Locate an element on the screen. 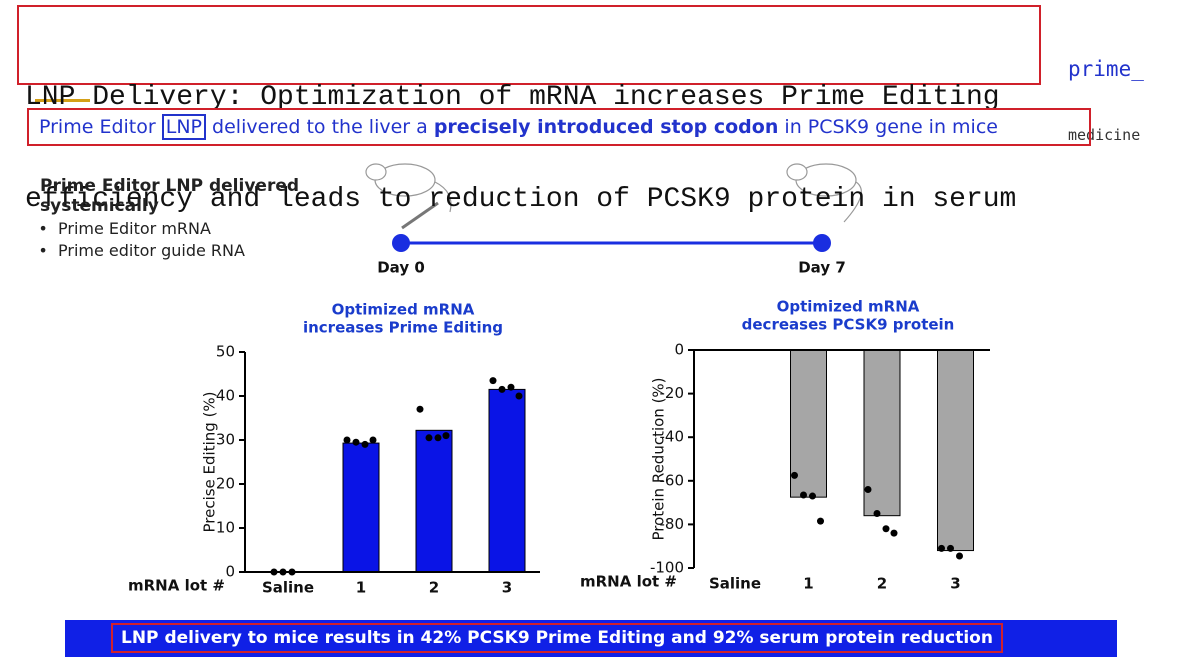 The image size is (1200, 665). subtitle-text: in PCSK9 gene in mice is located at coordinates (888, 127).